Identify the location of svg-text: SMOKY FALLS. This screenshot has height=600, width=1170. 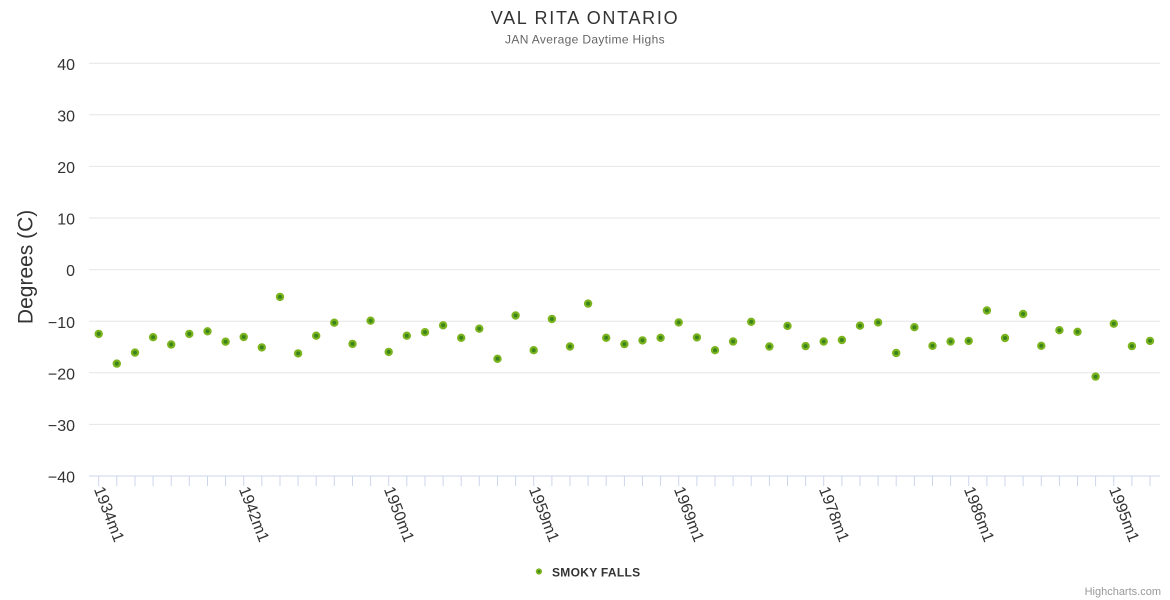
(596, 572).